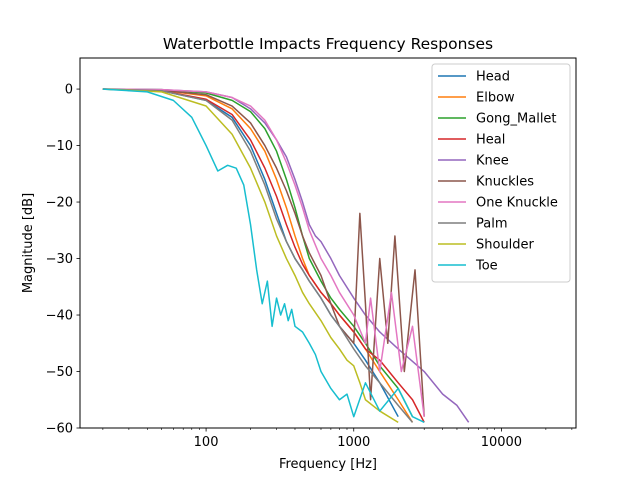 The image size is (640, 480). What do you see at coordinates (59, 316) in the screenshot?
I see `y-tick-label: −40` at bounding box center [59, 316].